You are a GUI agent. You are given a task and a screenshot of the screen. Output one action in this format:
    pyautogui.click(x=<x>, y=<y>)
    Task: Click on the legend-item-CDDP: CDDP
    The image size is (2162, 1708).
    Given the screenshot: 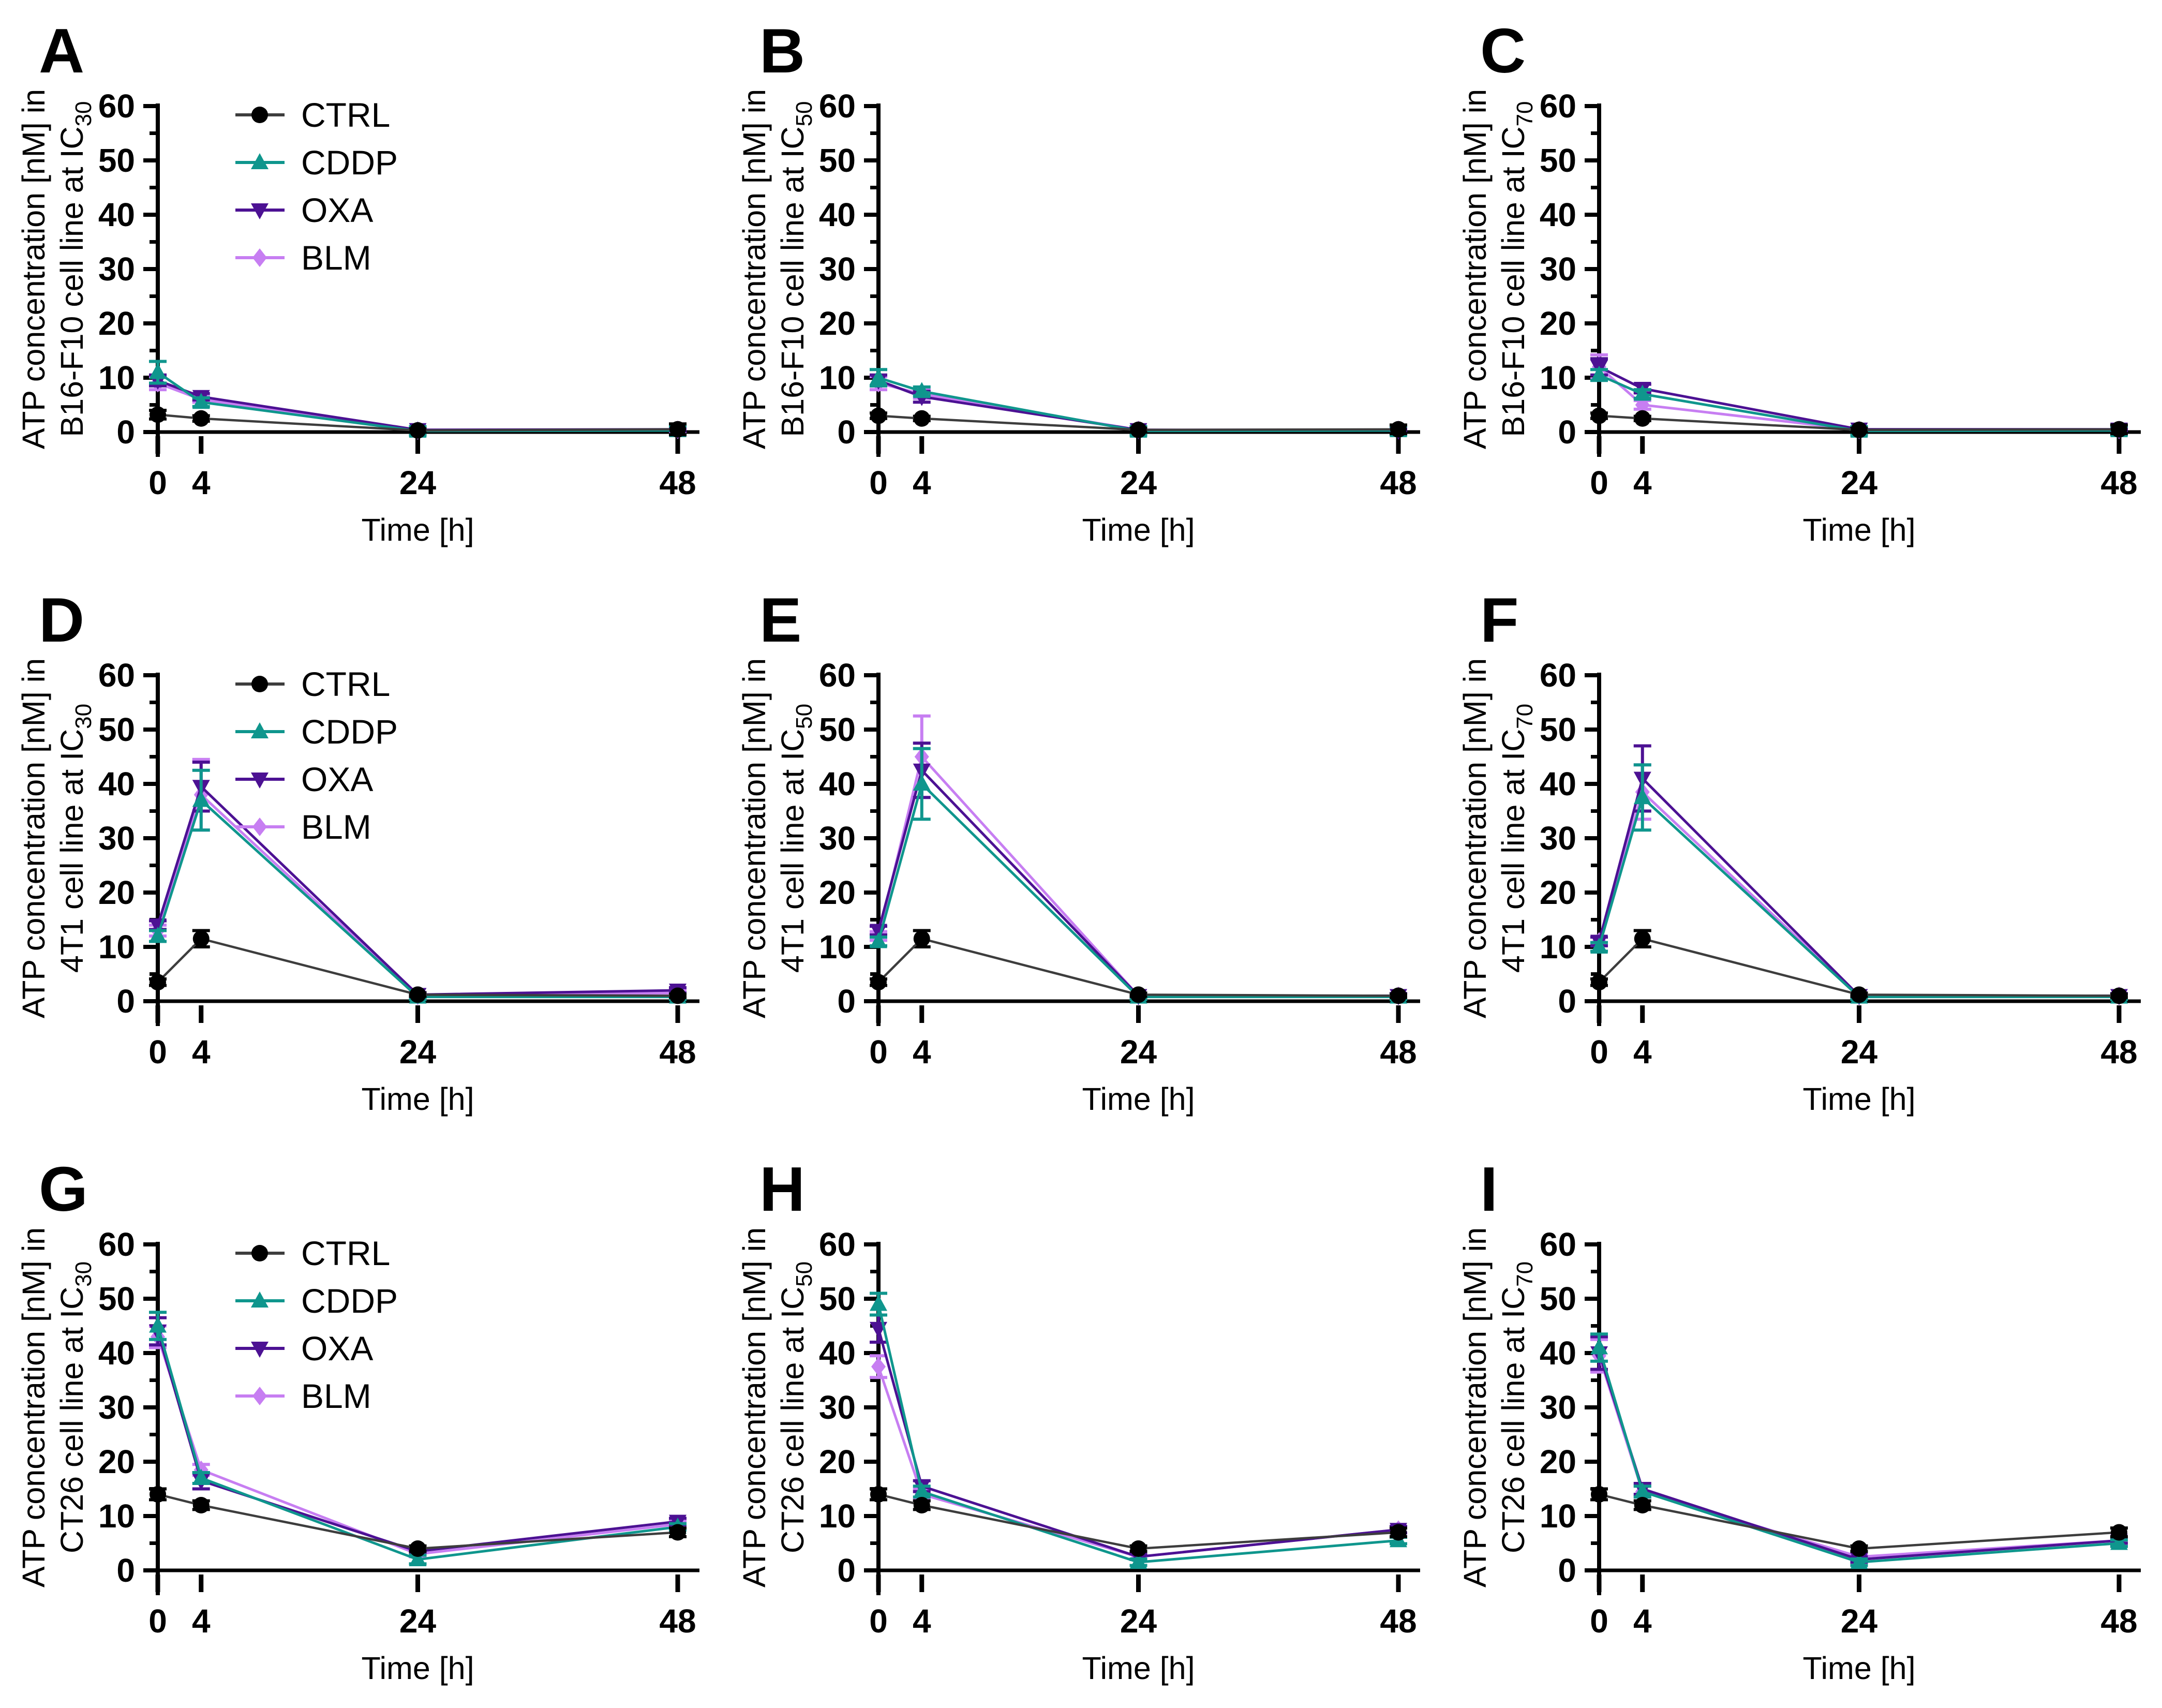 What is the action you would take?
    pyautogui.click(x=316, y=731)
    